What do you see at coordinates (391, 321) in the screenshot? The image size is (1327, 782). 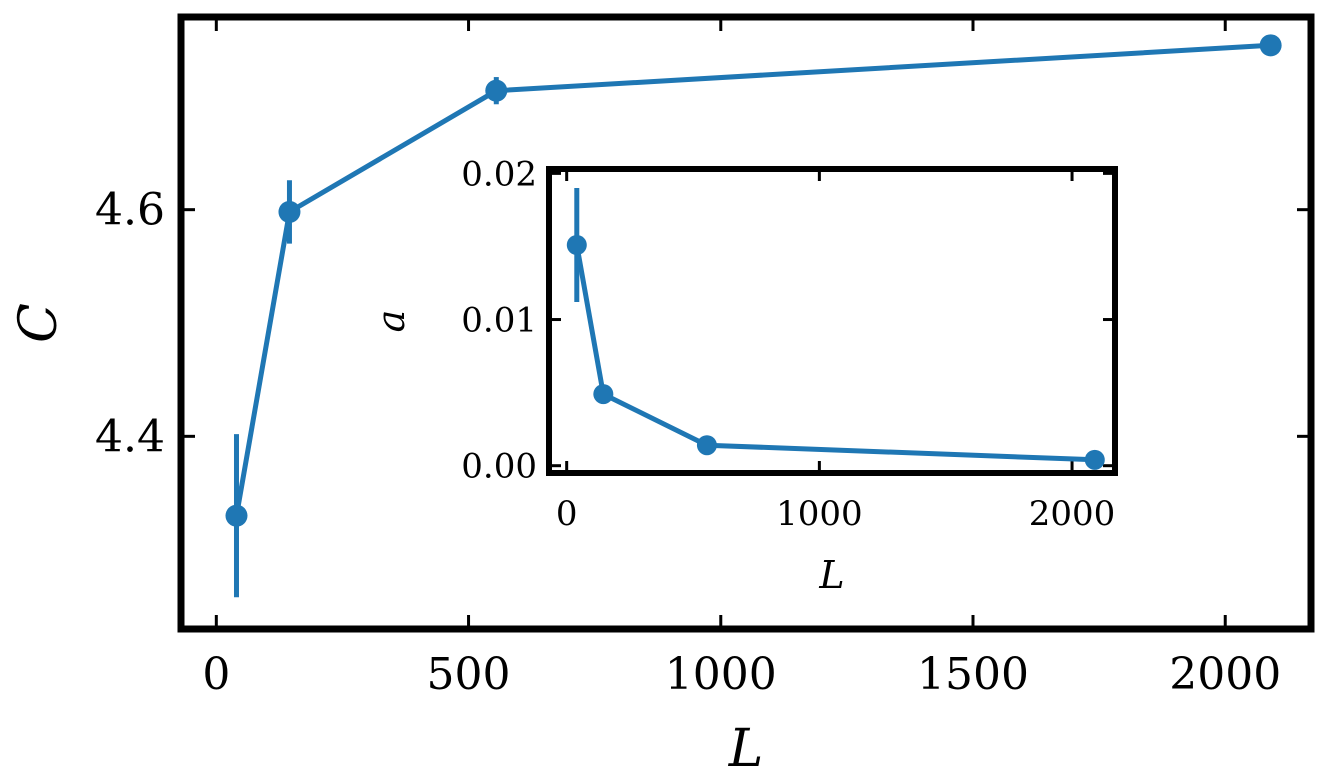 I see `inset-y-axis-label: a` at bounding box center [391, 321].